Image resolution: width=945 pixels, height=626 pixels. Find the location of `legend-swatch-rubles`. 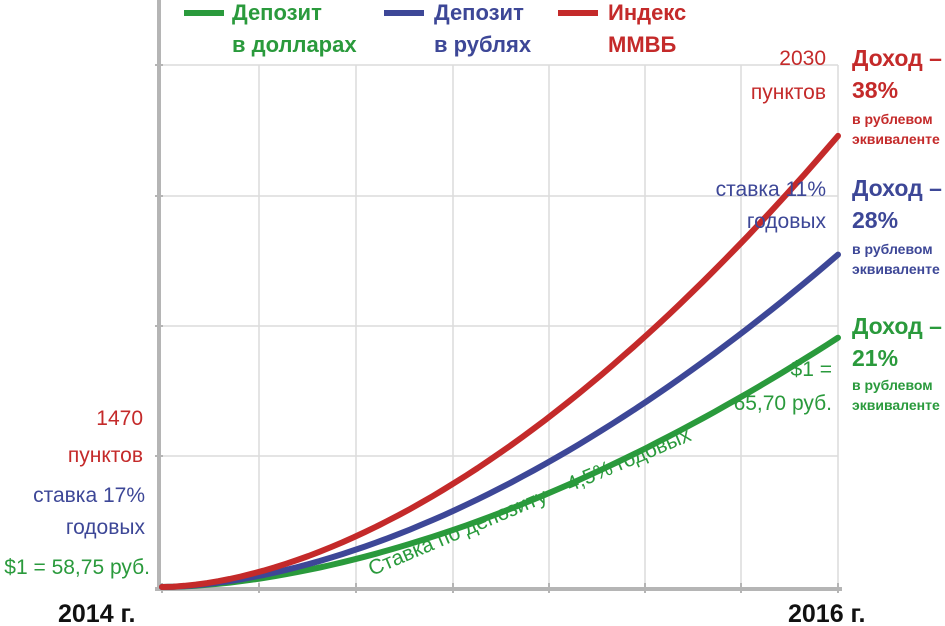

legend-swatch-rubles is located at coordinates (404, 13).